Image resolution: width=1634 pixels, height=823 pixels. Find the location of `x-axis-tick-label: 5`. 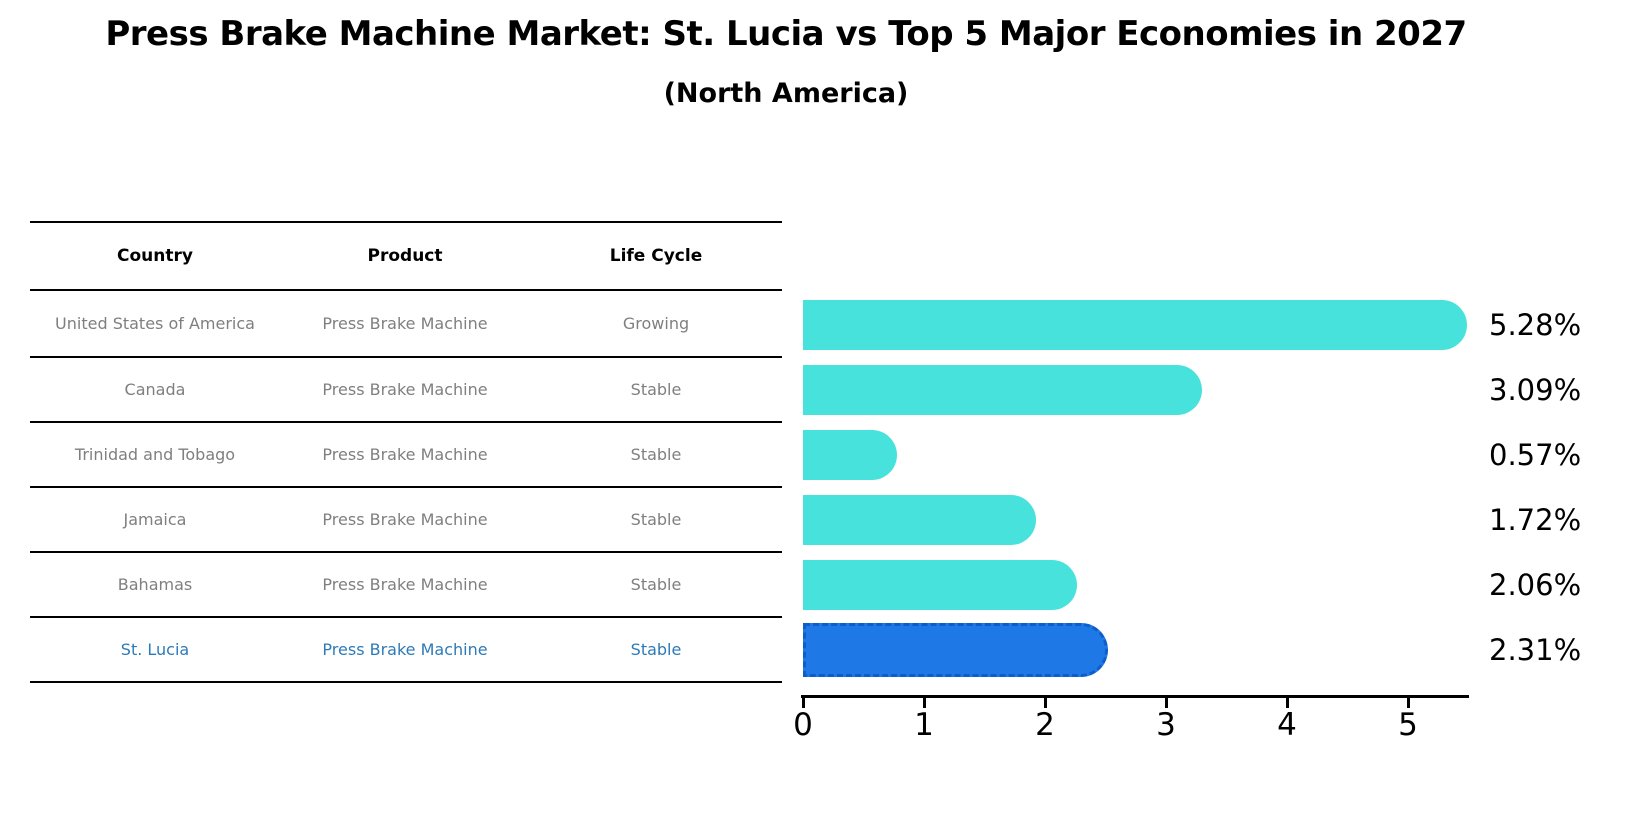

x-axis-tick-label: 5 is located at coordinates (1408, 725).